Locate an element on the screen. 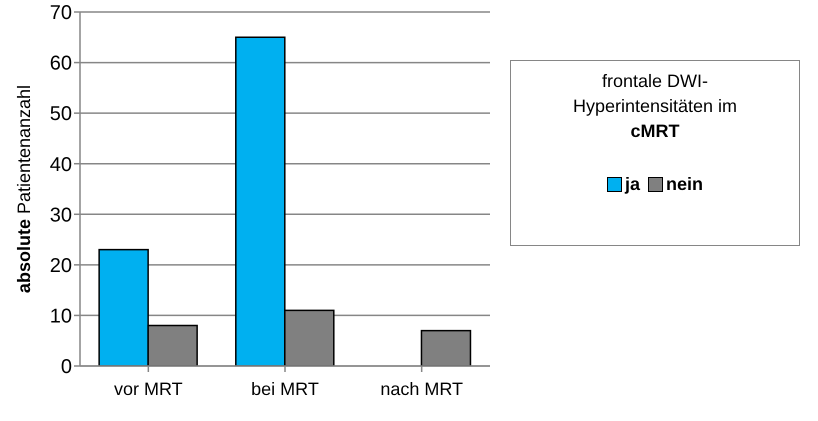 The image size is (818, 421). y-tick-label: 60 is located at coordinates (61, 63).